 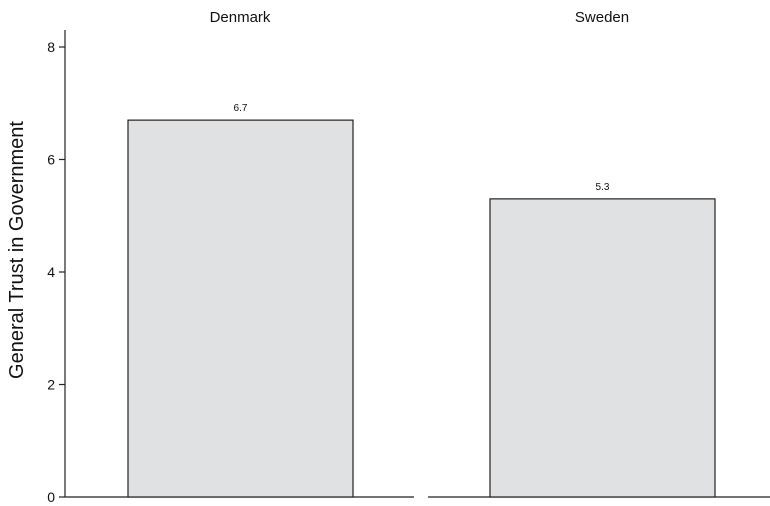 What do you see at coordinates (51, 497) in the screenshot?
I see `y-tick-label: 0` at bounding box center [51, 497].